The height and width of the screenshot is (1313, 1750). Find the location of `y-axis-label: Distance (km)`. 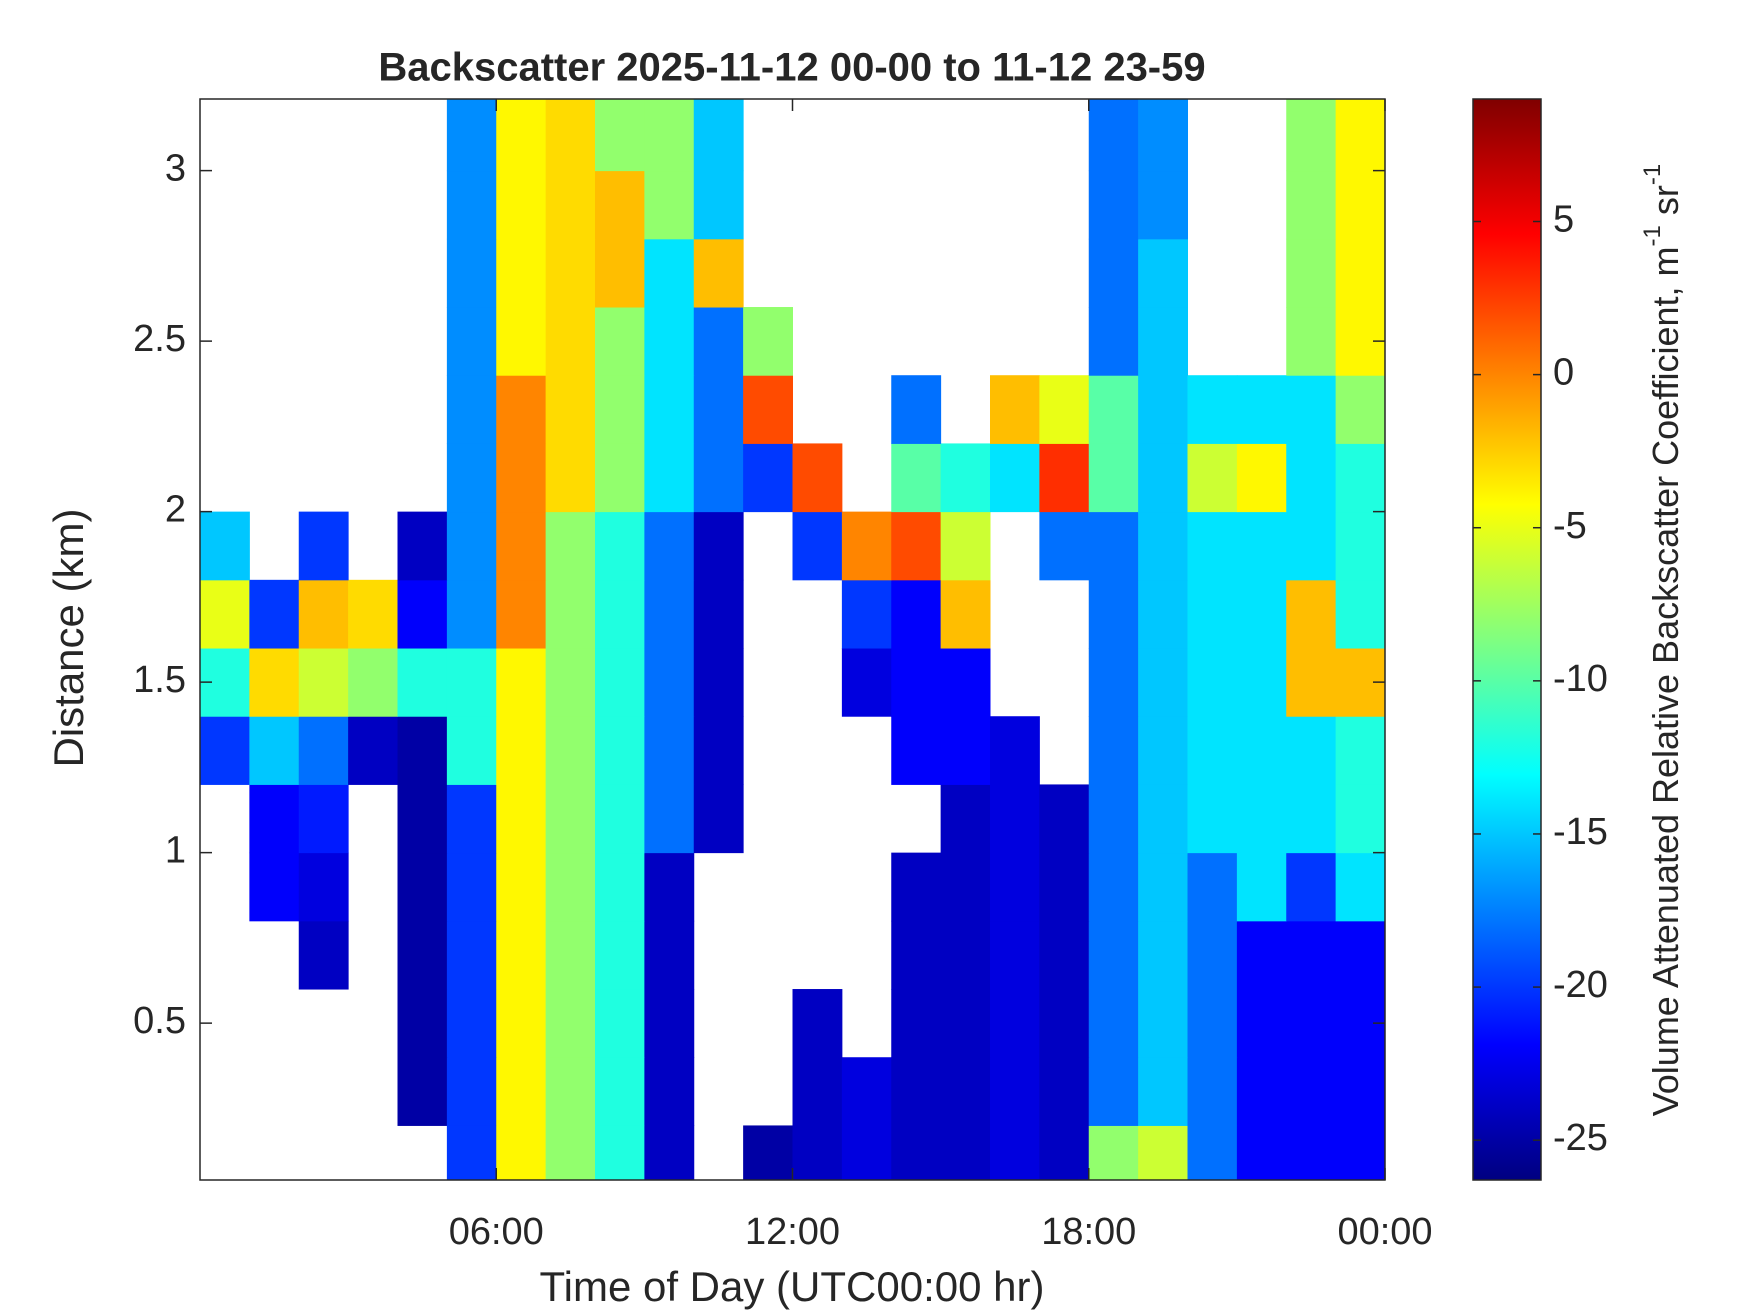

y-axis-label: Distance (km) is located at coordinates (68, 637).